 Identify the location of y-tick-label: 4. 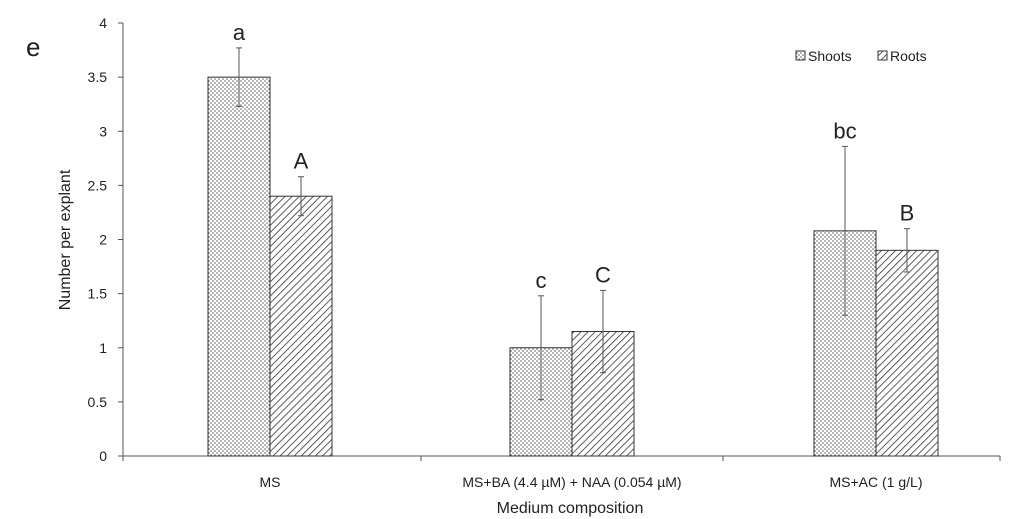
(103, 23).